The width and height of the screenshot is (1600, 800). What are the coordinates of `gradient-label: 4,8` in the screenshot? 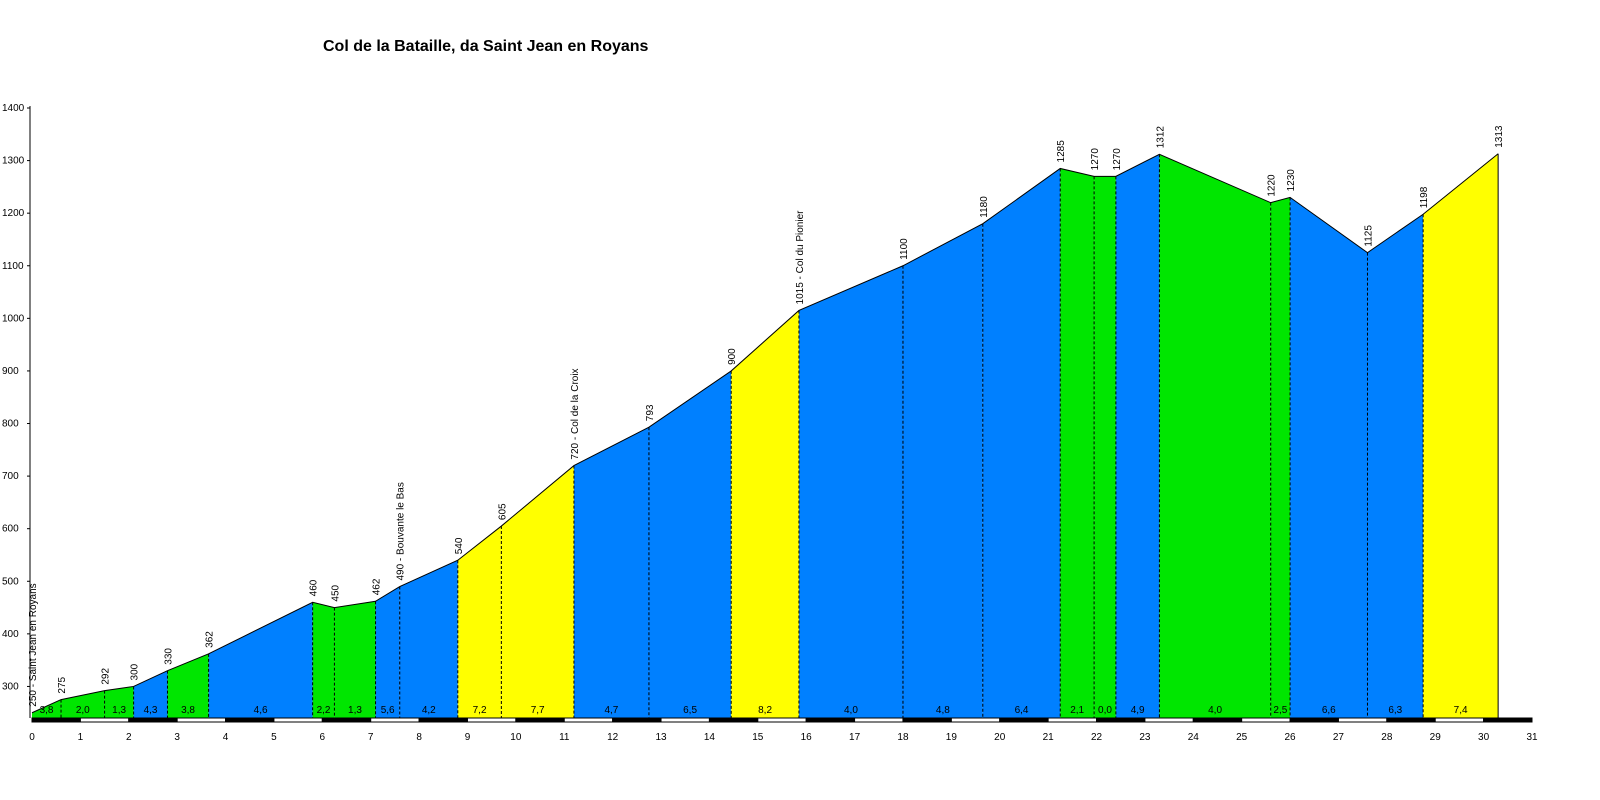 It's located at (943, 710).